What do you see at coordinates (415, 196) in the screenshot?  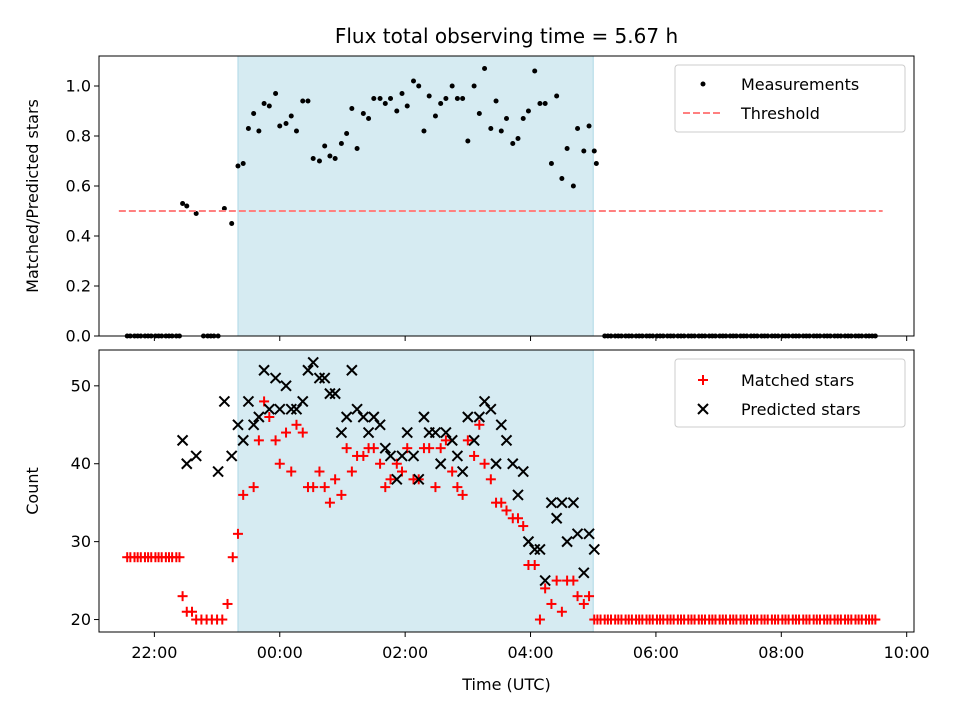 I see `observing-window-shade` at bounding box center [415, 196].